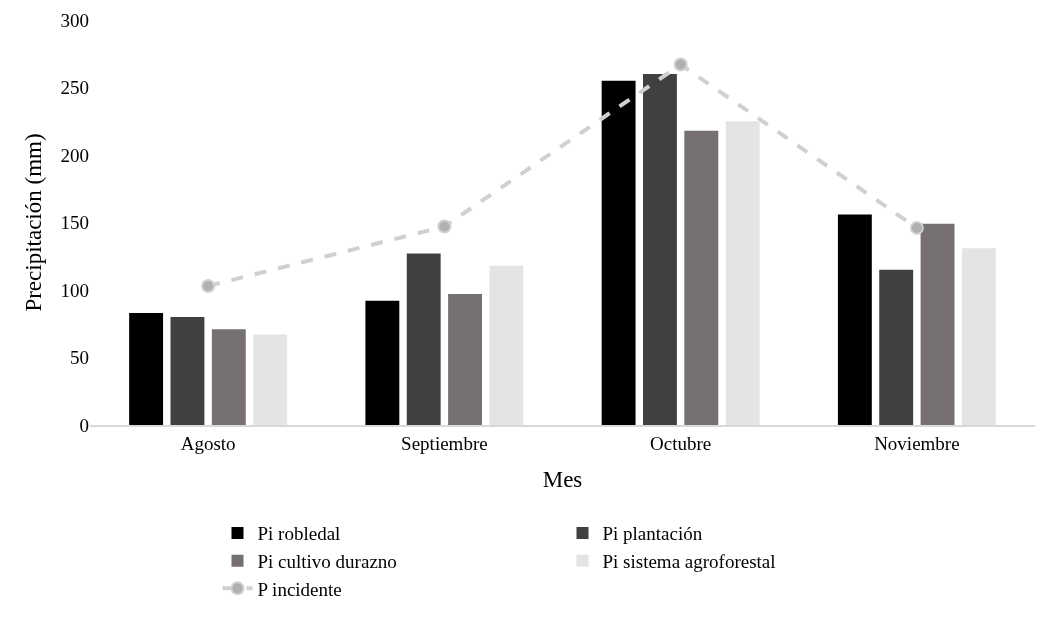 The height and width of the screenshot is (620, 1055). I want to click on y-tick-label: 300, so click(74, 20).